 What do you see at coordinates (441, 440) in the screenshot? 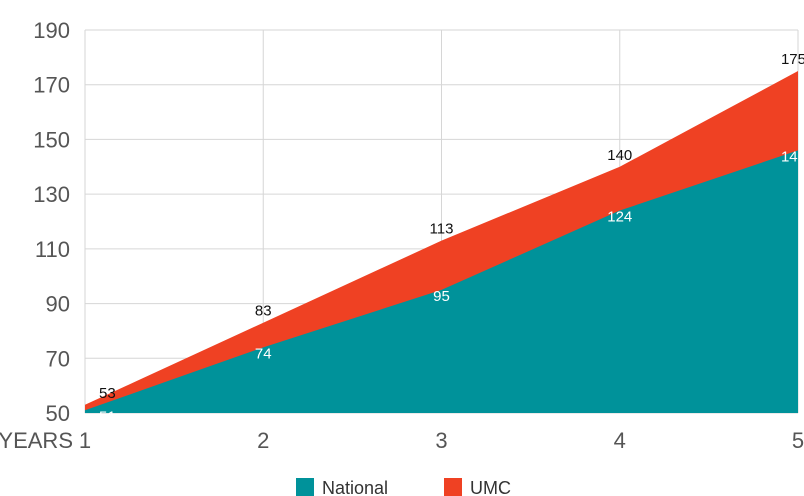
I see `x-tick-label: 3` at bounding box center [441, 440].